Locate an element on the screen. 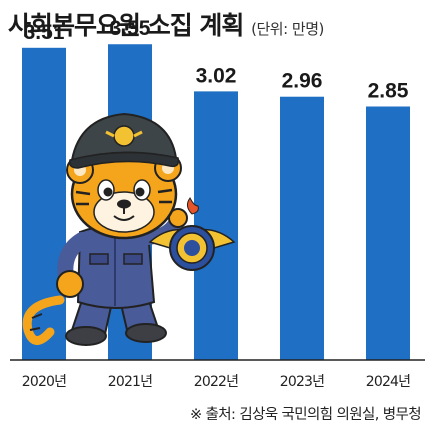 This screenshot has height=433, width=433. chart-title-text: 사회복무요원 소집 계획 is located at coordinates (126, 25).